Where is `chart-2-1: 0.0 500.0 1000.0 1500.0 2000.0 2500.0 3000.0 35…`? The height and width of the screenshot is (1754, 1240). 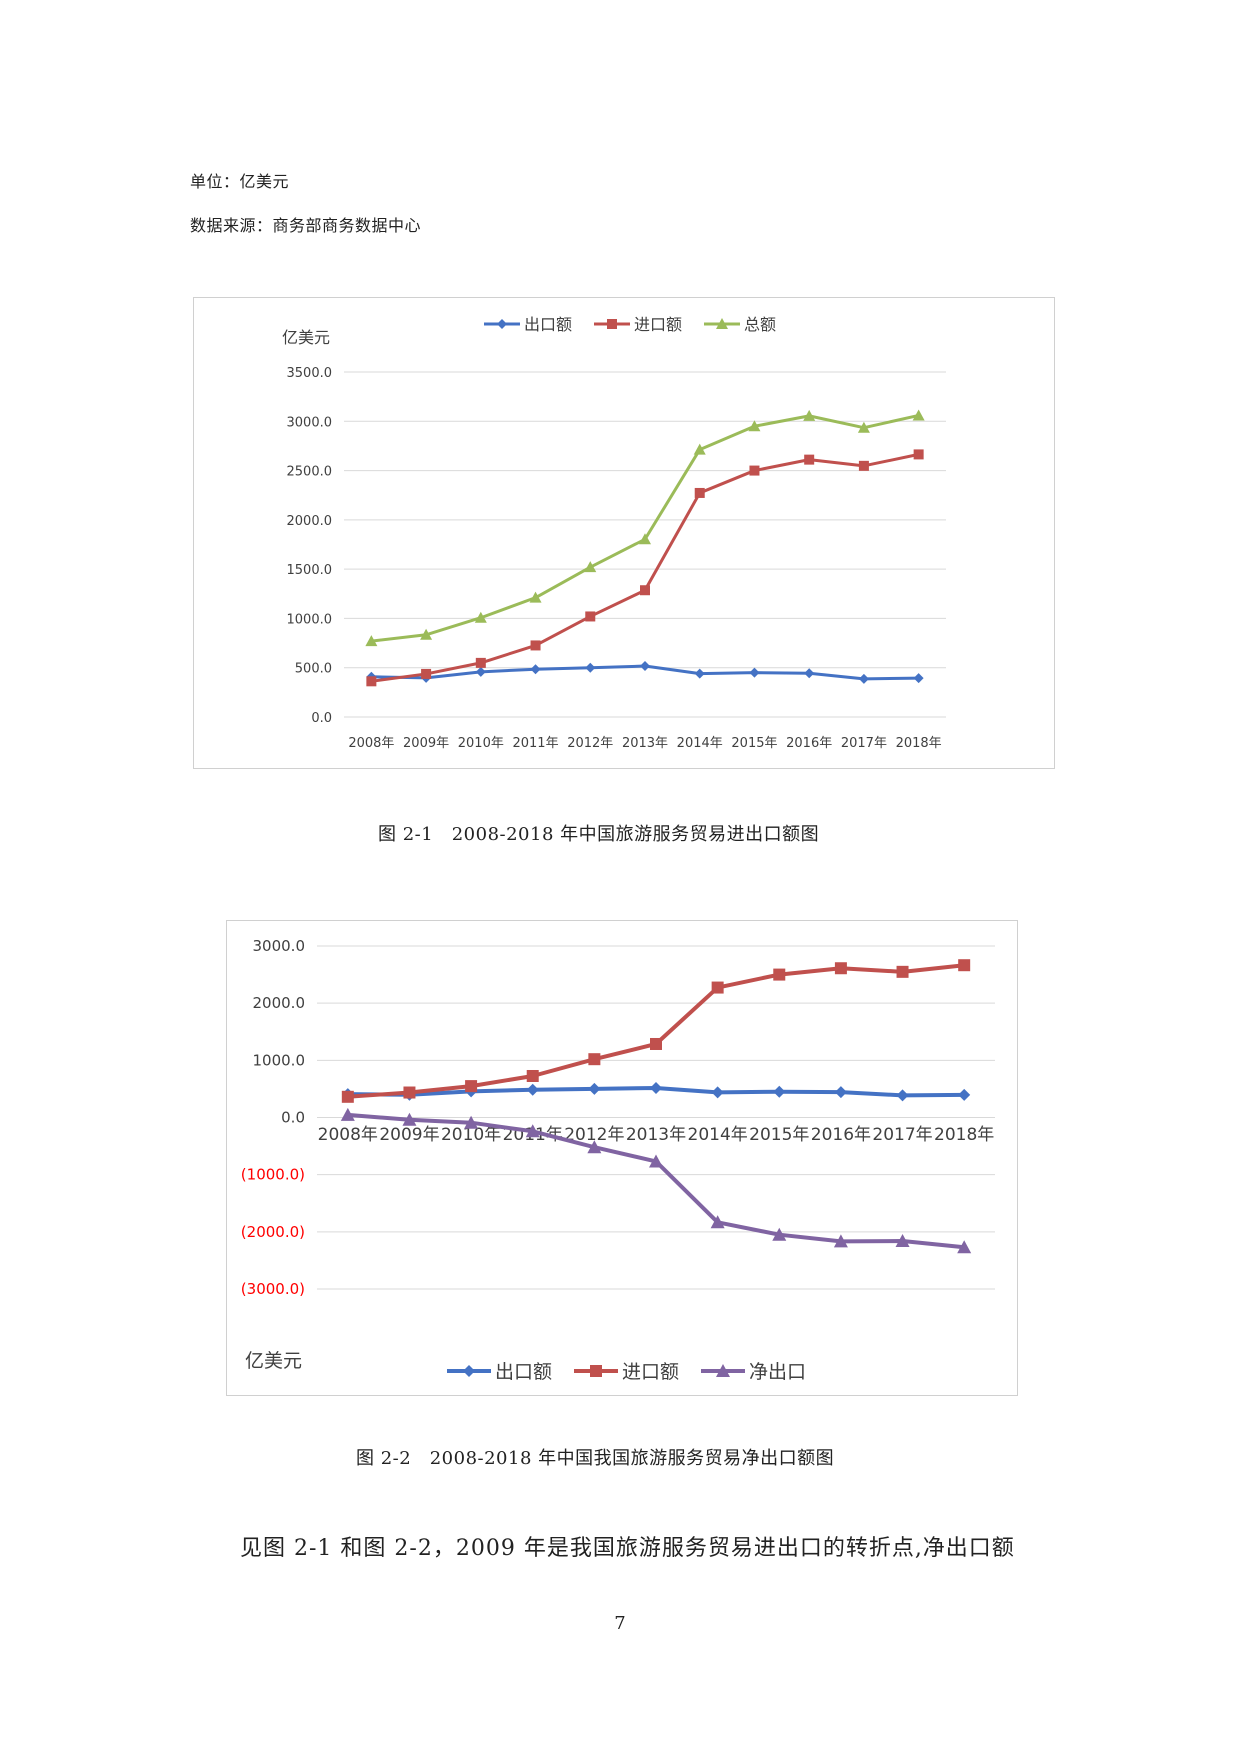
chart-2-1: 0.0 500.0 1000.0 1500.0 2000.0 2500.0 3000.0 35… is located at coordinates (614, 533).